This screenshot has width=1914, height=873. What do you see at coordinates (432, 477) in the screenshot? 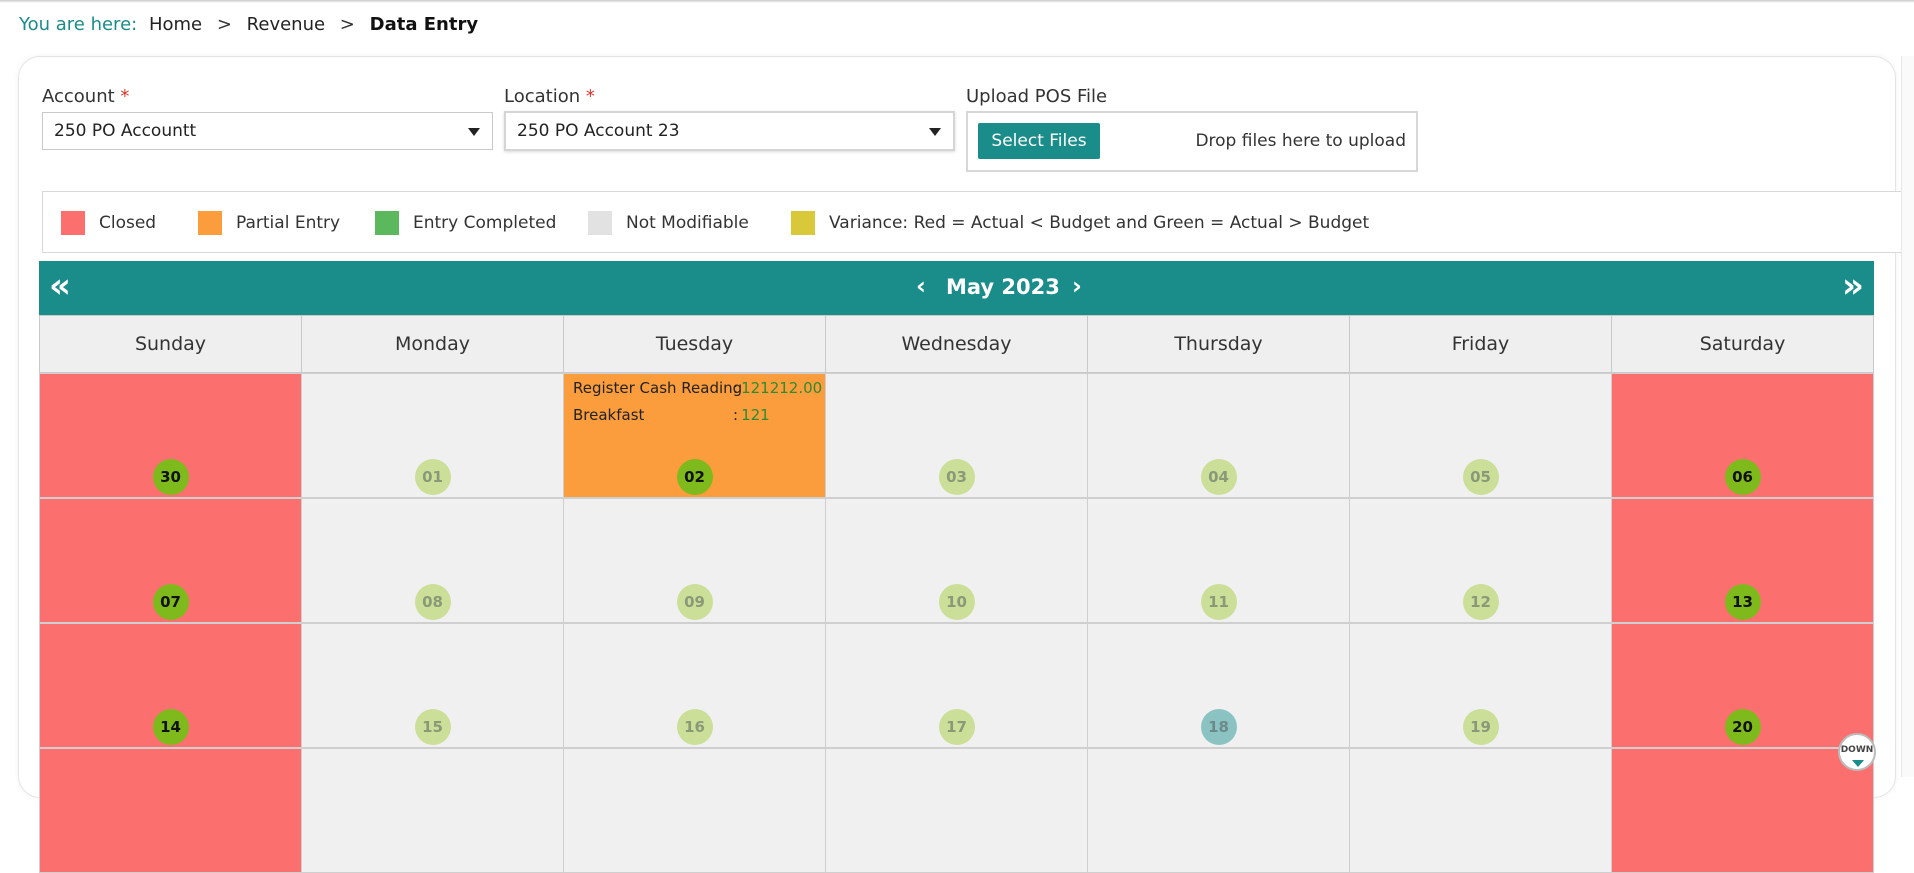
I see `day-number-badge: 01` at bounding box center [432, 477].